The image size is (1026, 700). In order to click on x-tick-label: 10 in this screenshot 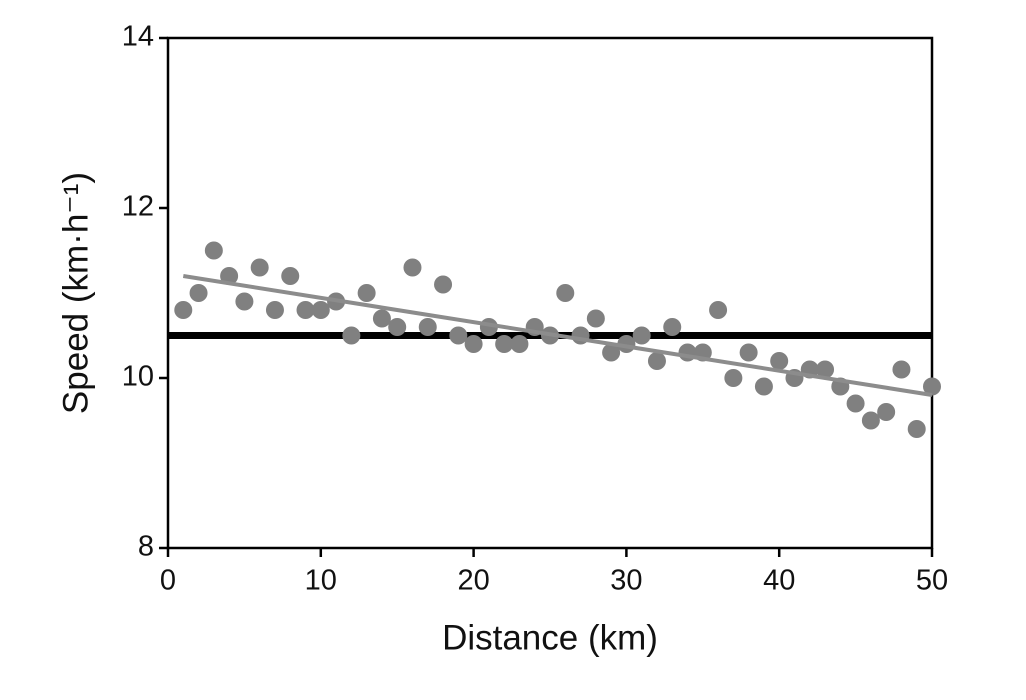, I will do `click(321, 581)`.